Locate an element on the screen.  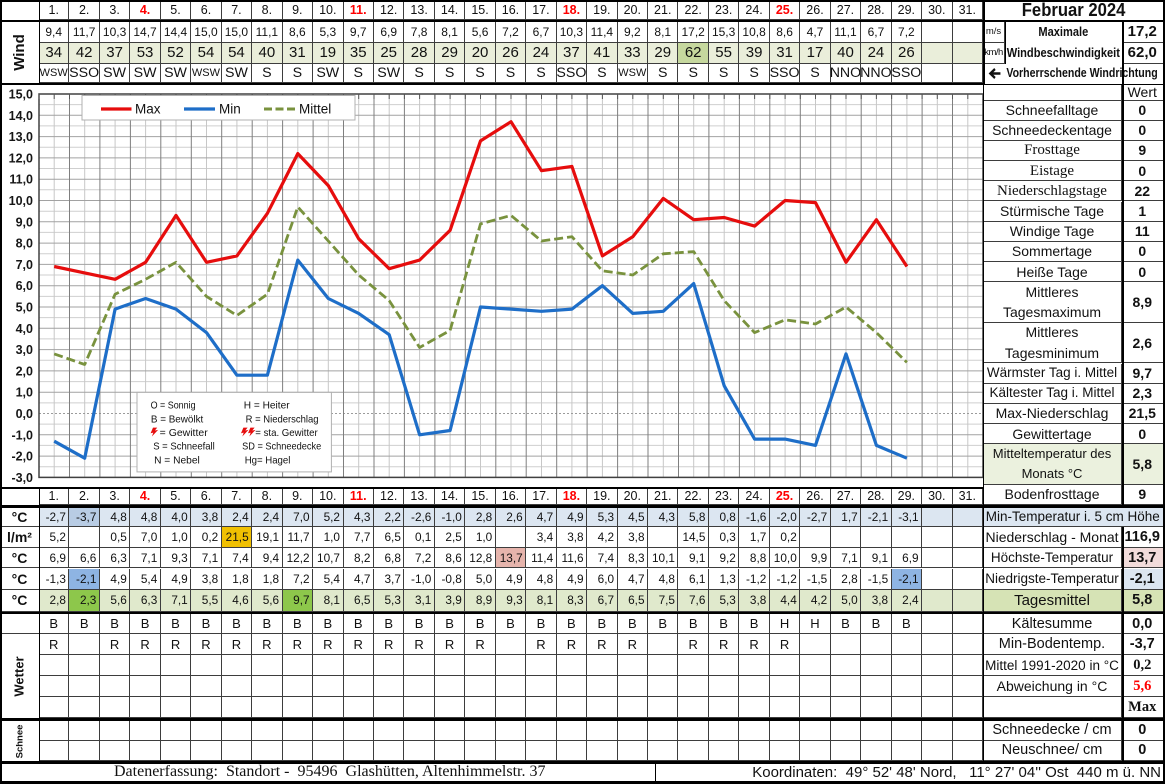
svg-text: 10,0 is located at coordinates (21, 201).